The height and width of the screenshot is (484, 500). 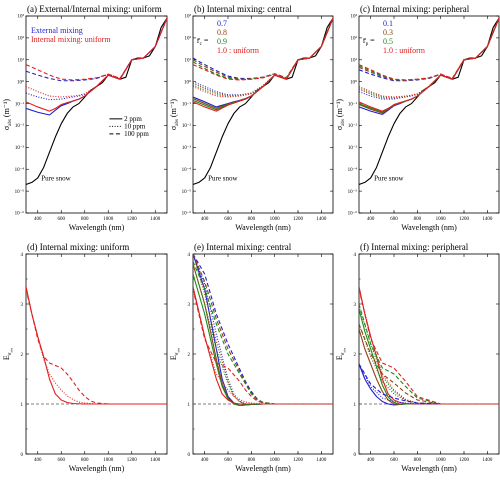 What do you see at coordinates (57, 30) in the screenshot?
I see `legend-entry: External mixing` at bounding box center [57, 30].